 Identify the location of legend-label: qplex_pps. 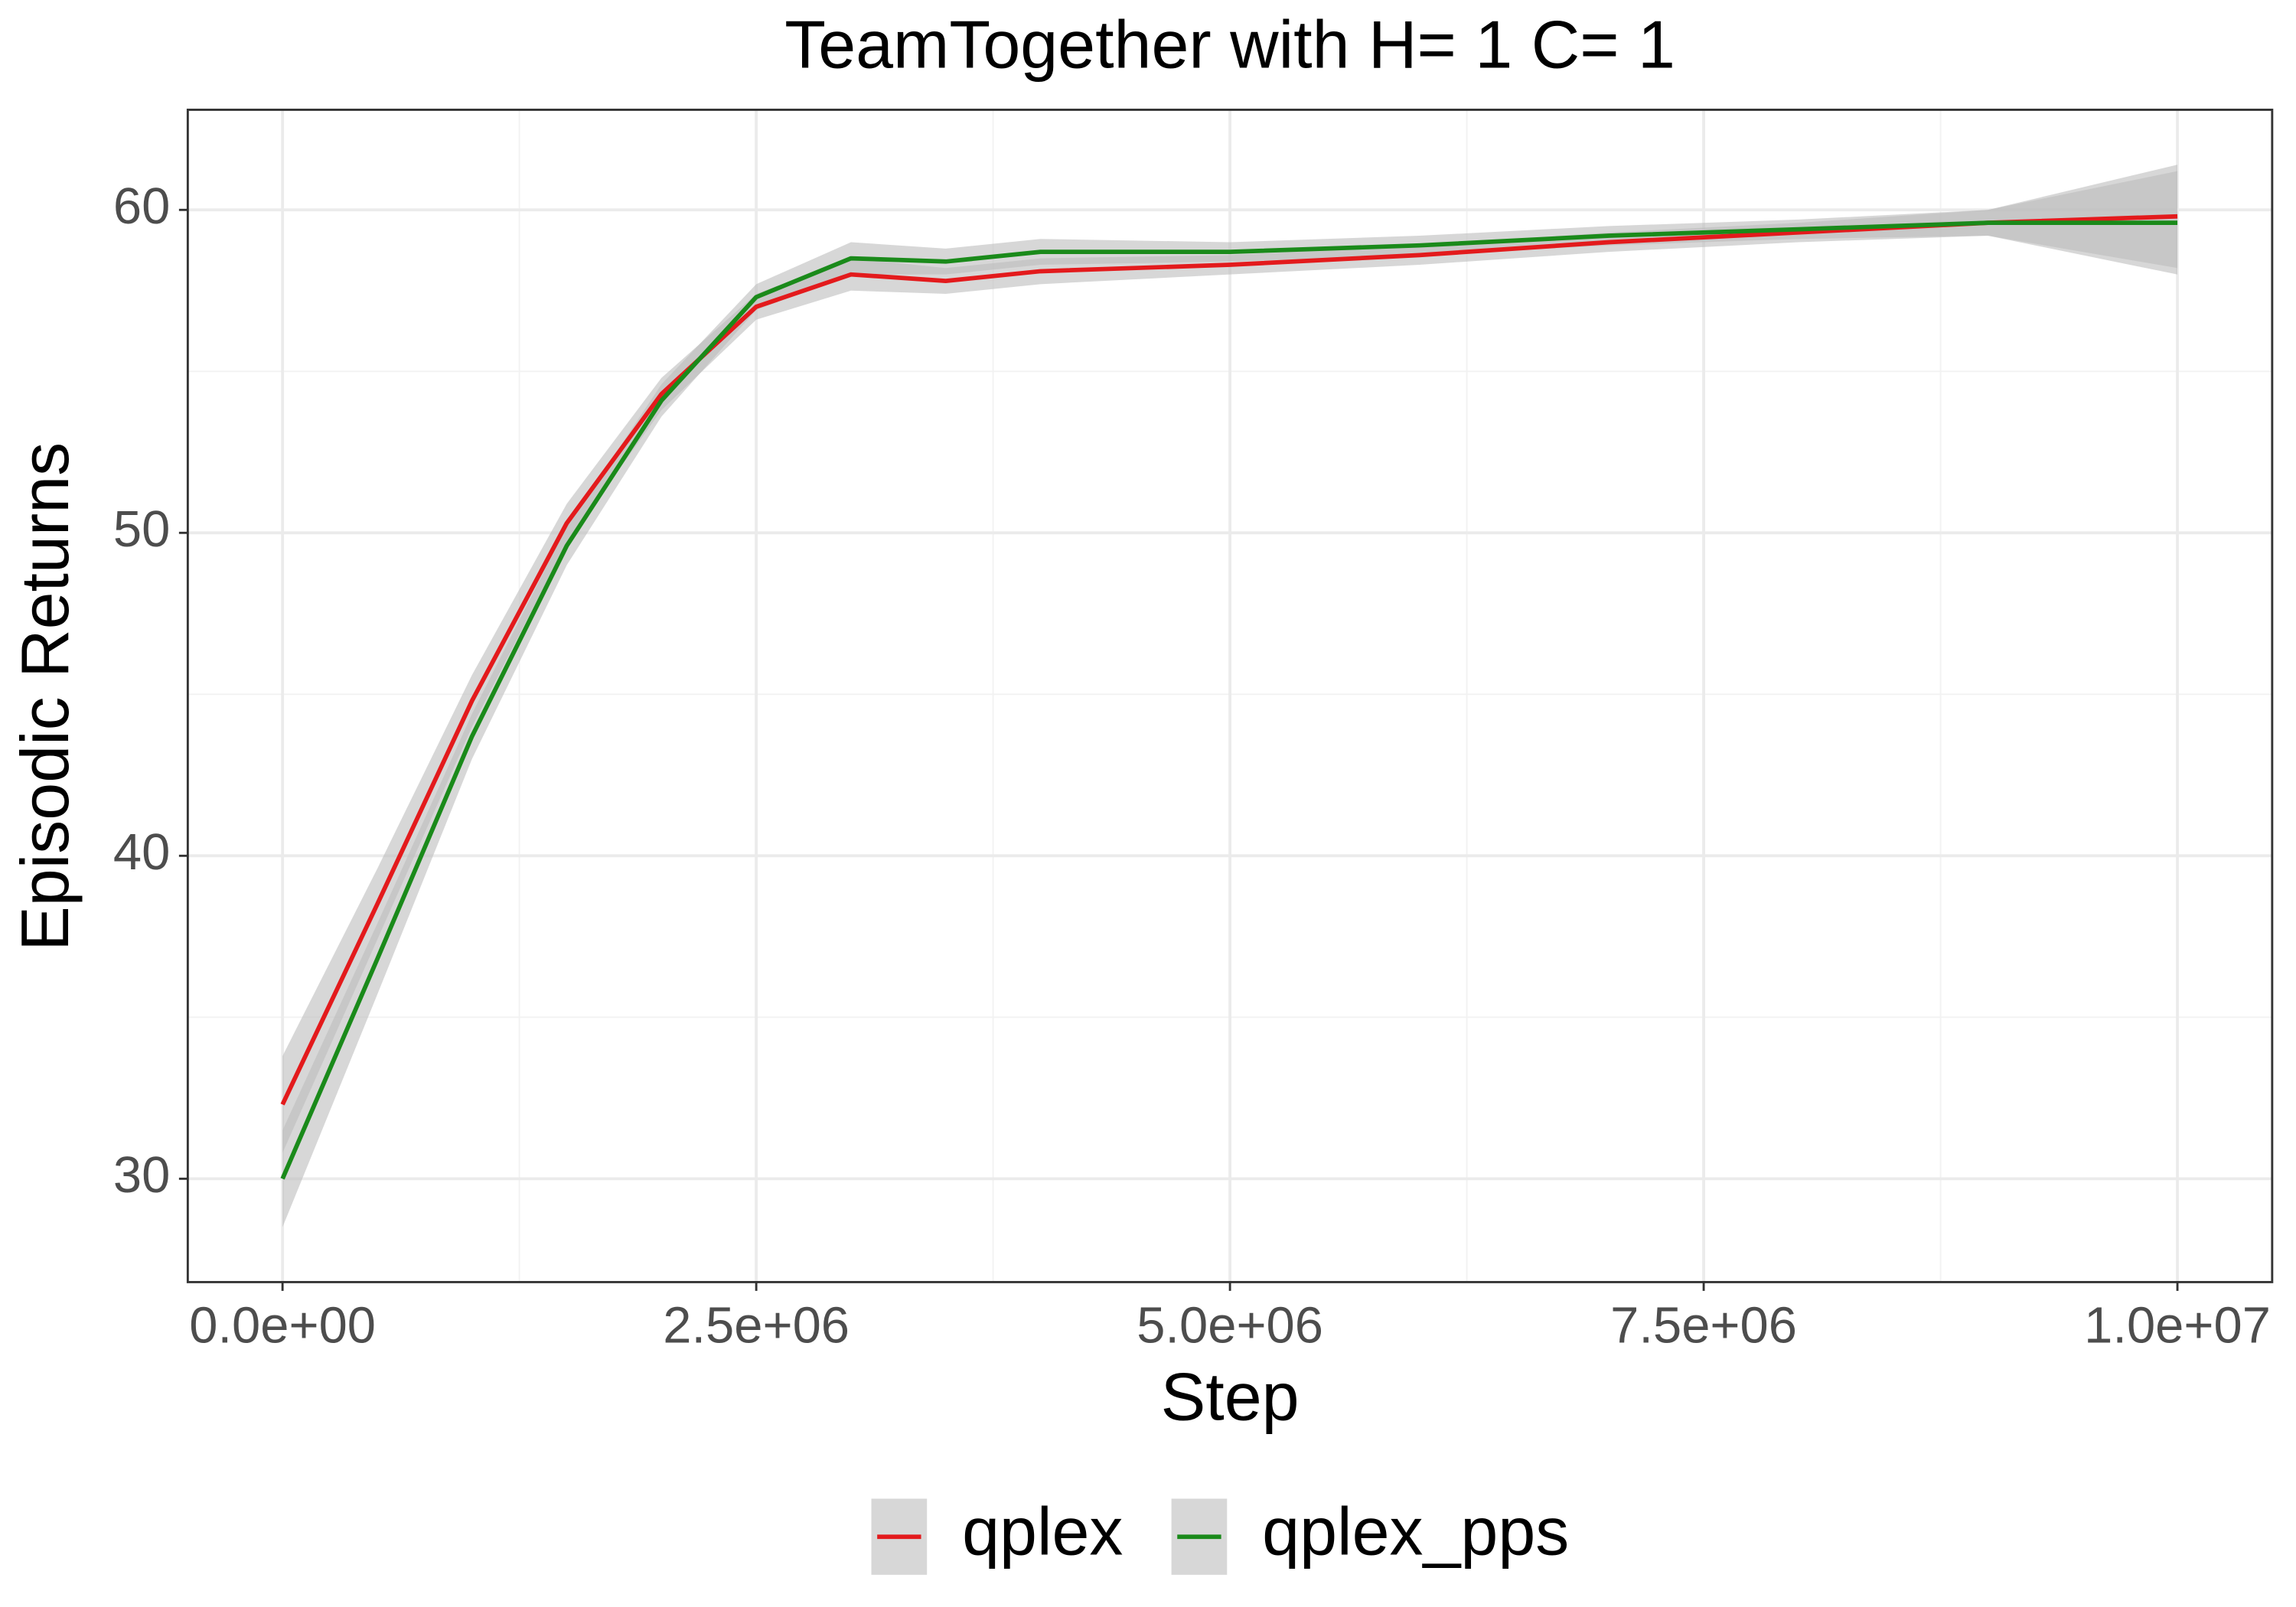
(1415, 1531).